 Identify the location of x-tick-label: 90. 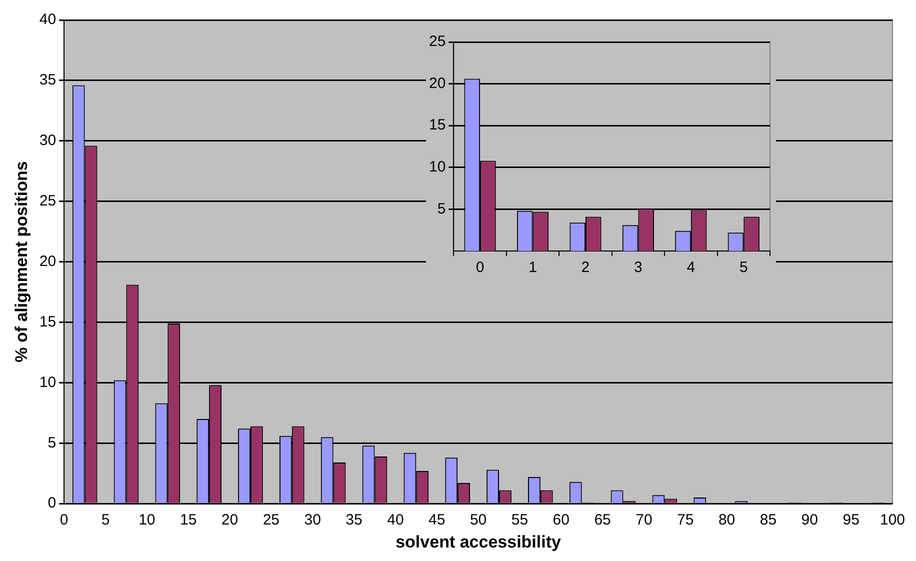
(809, 520).